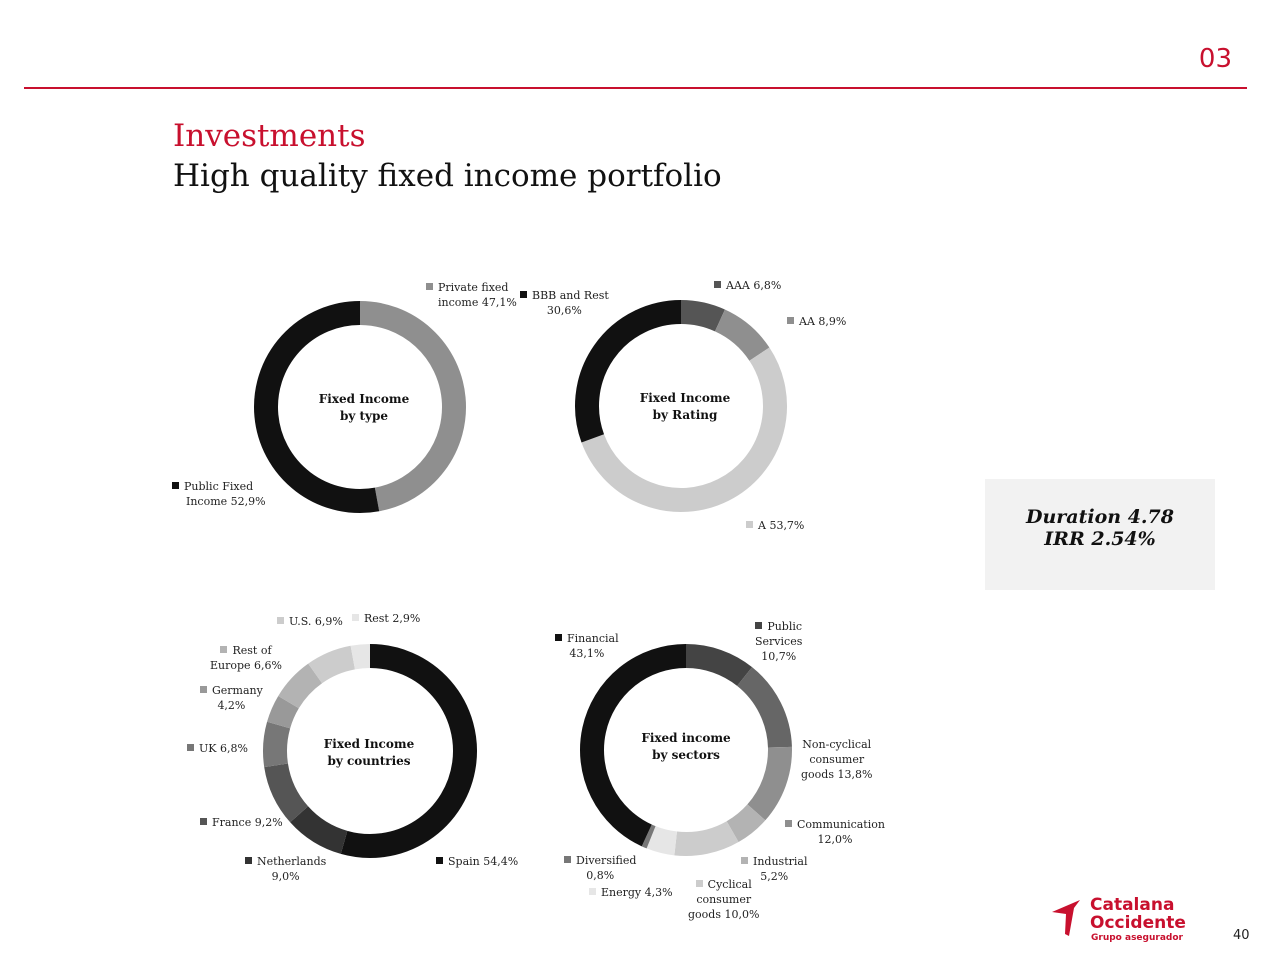 The height and width of the screenshot is (960, 1280). Describe the element at coordinates (686, 746) in the screenshot. I see `donut-sectors-title: Fixed income by sectors` at that location.